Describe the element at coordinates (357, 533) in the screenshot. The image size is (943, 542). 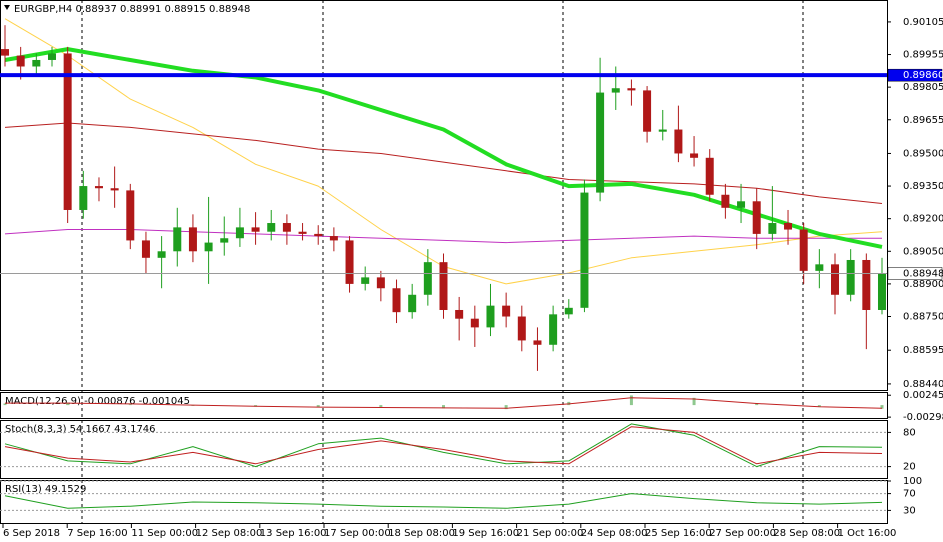
I see `x-tick-label: 17 Sep 00:00` at that location.